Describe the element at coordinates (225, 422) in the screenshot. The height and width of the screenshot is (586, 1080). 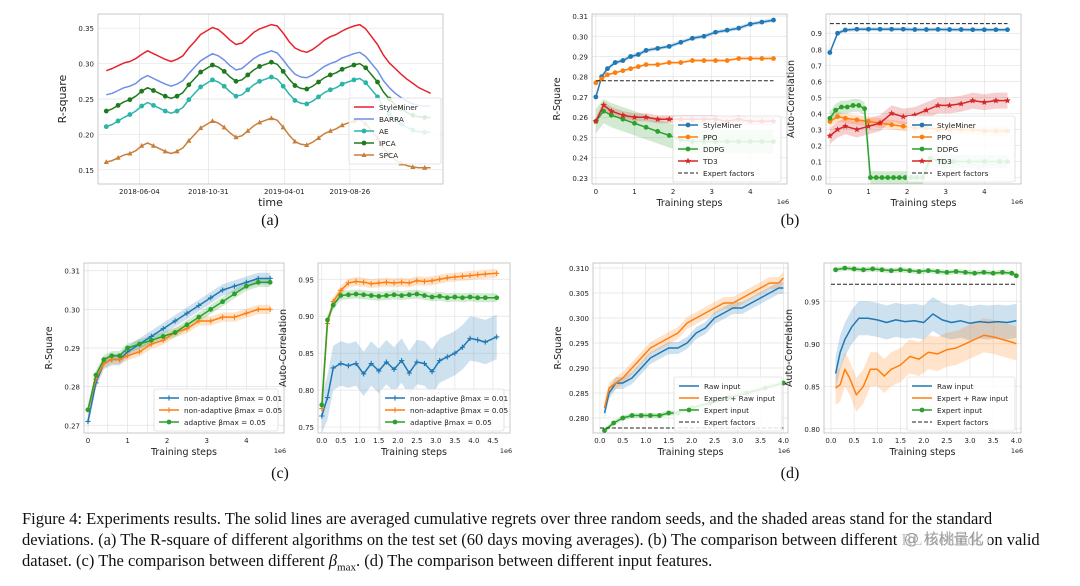
I see `legend-label: adaptive βmax = 0.05` at that location.